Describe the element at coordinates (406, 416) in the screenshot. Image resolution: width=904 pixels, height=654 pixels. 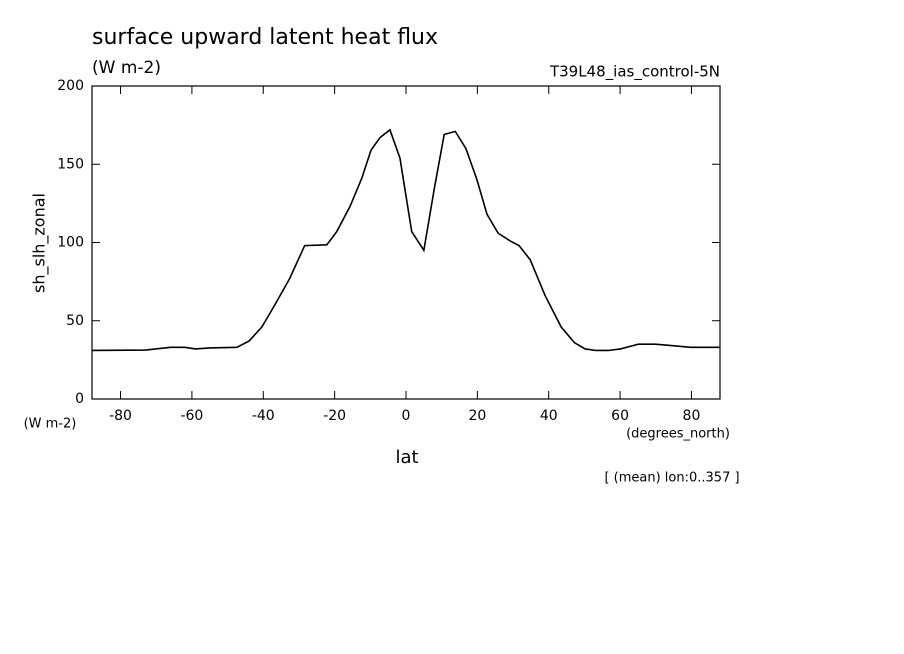
I see `x-tick-label: 0` at that location.